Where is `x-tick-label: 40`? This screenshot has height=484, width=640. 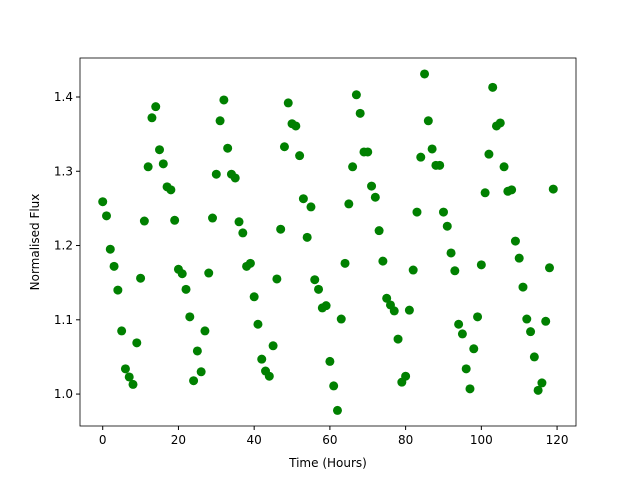 x-tick-label: 40 is located at coordinates (254, 440).